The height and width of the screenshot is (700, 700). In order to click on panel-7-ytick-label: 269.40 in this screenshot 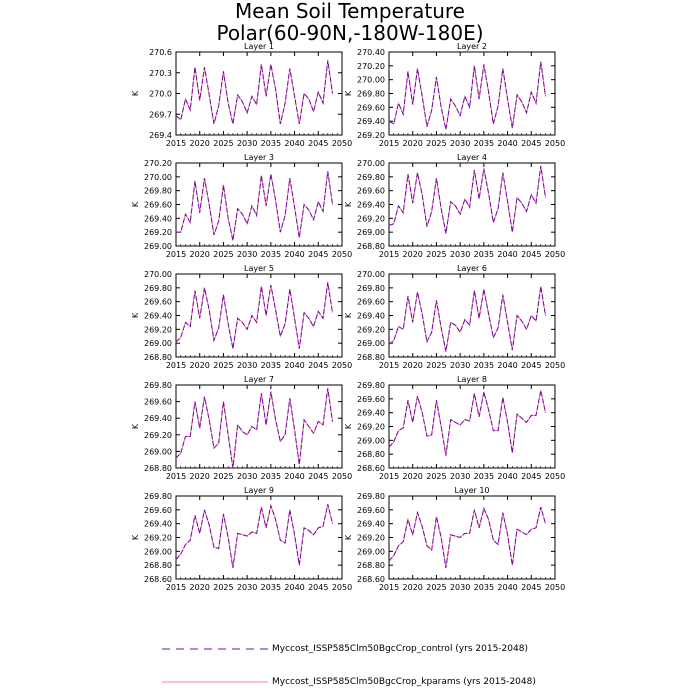, I will do `click(158, 418)`.